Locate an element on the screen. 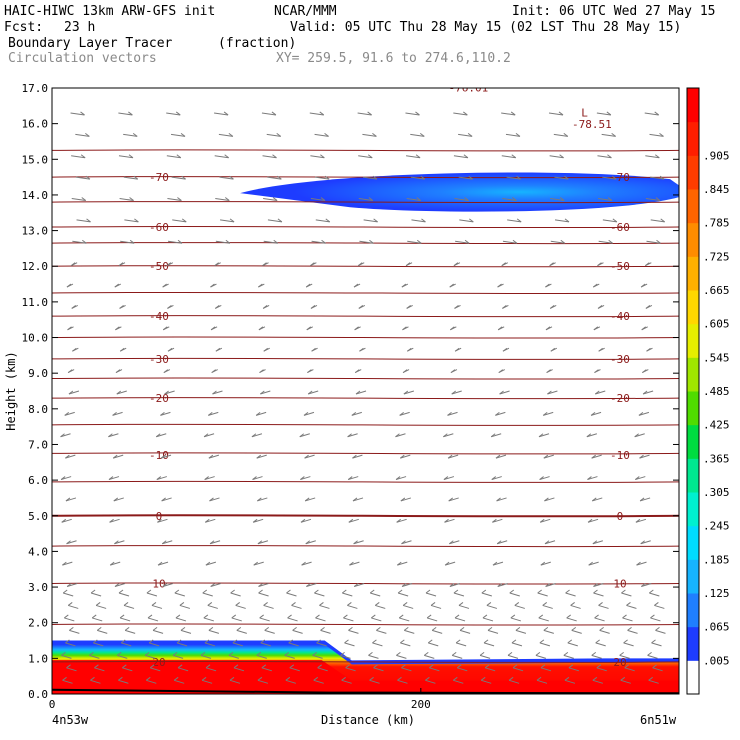  contour-label: -50 is located at coordinates (620, 266).